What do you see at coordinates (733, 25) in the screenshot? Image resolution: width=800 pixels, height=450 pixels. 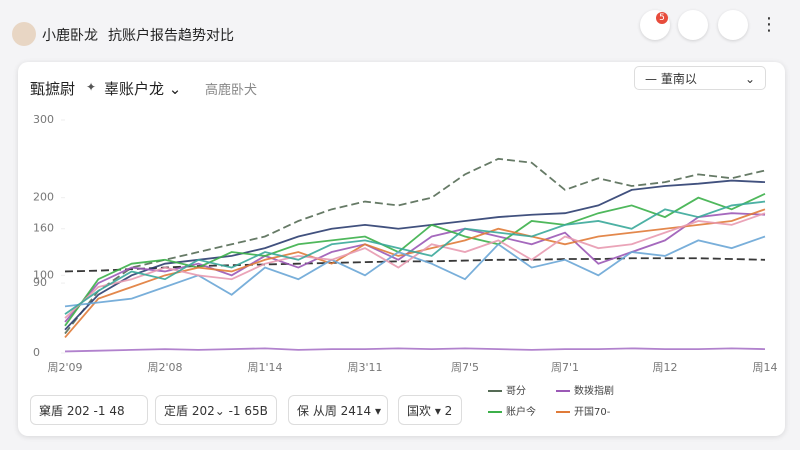 I see `settings-button` at bounding box center [733, 25].